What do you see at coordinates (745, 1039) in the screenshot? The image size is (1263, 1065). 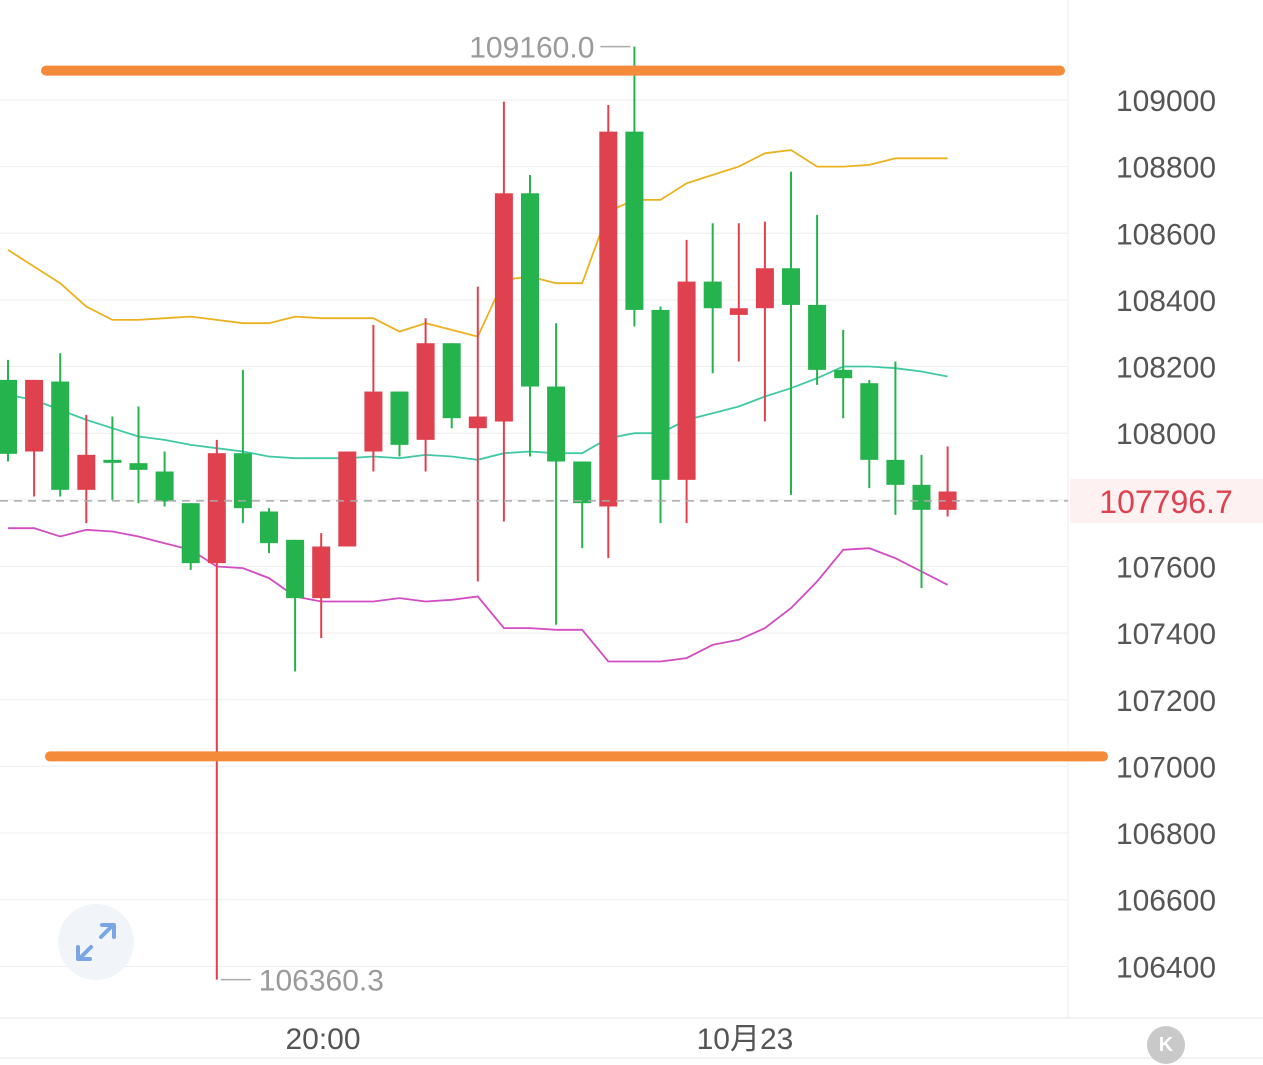 I see `x-tick-label: 10月23` at bounding box center [745, 1039].